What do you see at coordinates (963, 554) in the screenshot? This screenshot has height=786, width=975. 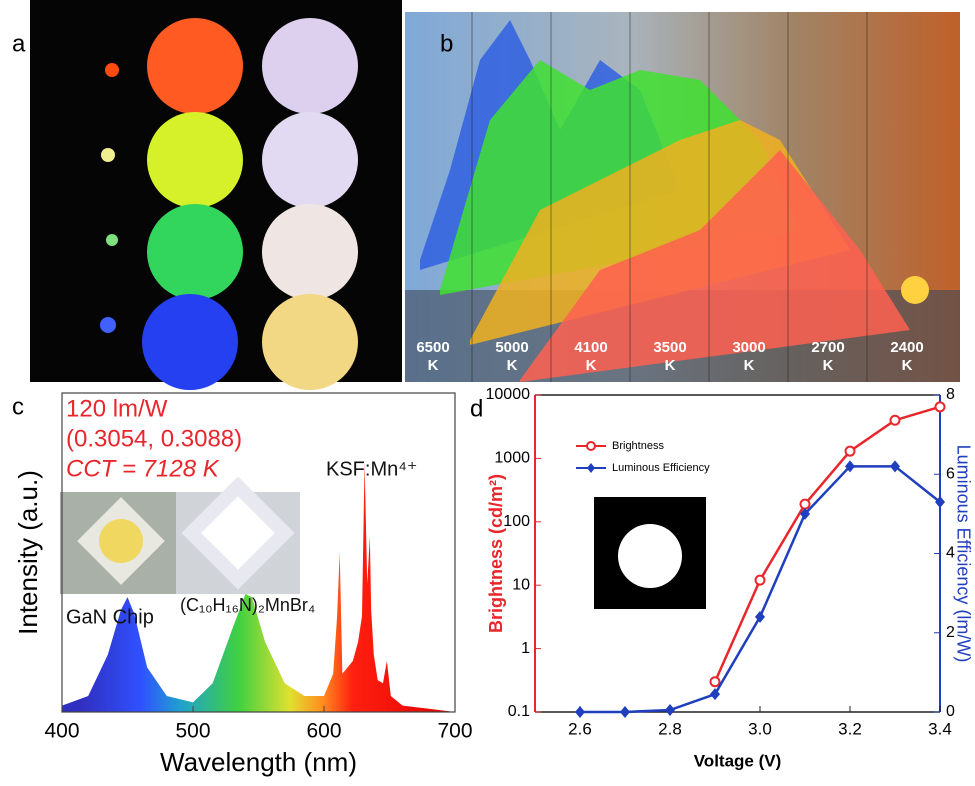 I see `y2-axis-label: Luminous Efficiency (lm/W)` at bounding box center [963, 554].